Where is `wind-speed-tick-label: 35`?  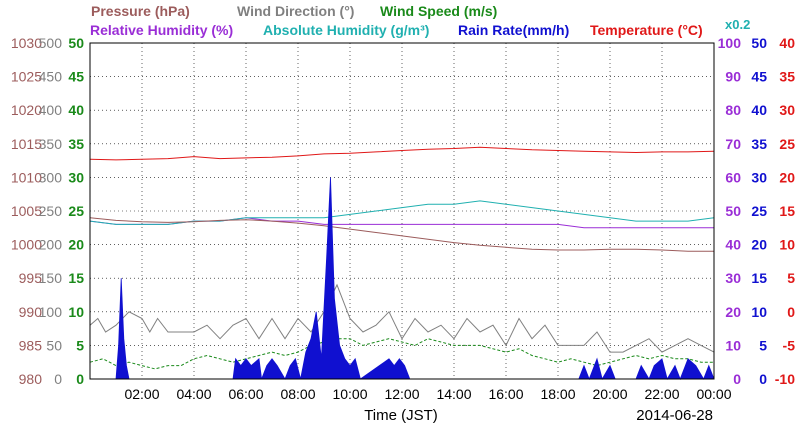 wind-speed-tick-label: 35 is located at coordinates (76, 144).